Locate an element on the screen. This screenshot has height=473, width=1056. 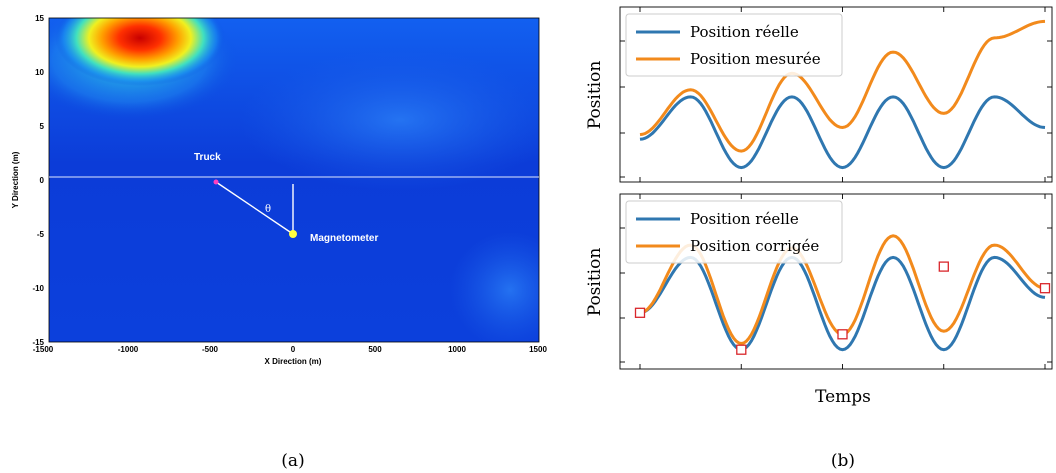
y-tick-label: -5 is located at coordinates (41, 234).